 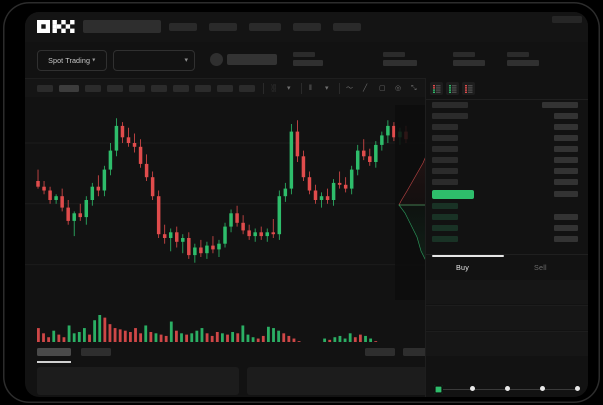 I want to click on bottom-tab-bar, so click(x=229, y=353).